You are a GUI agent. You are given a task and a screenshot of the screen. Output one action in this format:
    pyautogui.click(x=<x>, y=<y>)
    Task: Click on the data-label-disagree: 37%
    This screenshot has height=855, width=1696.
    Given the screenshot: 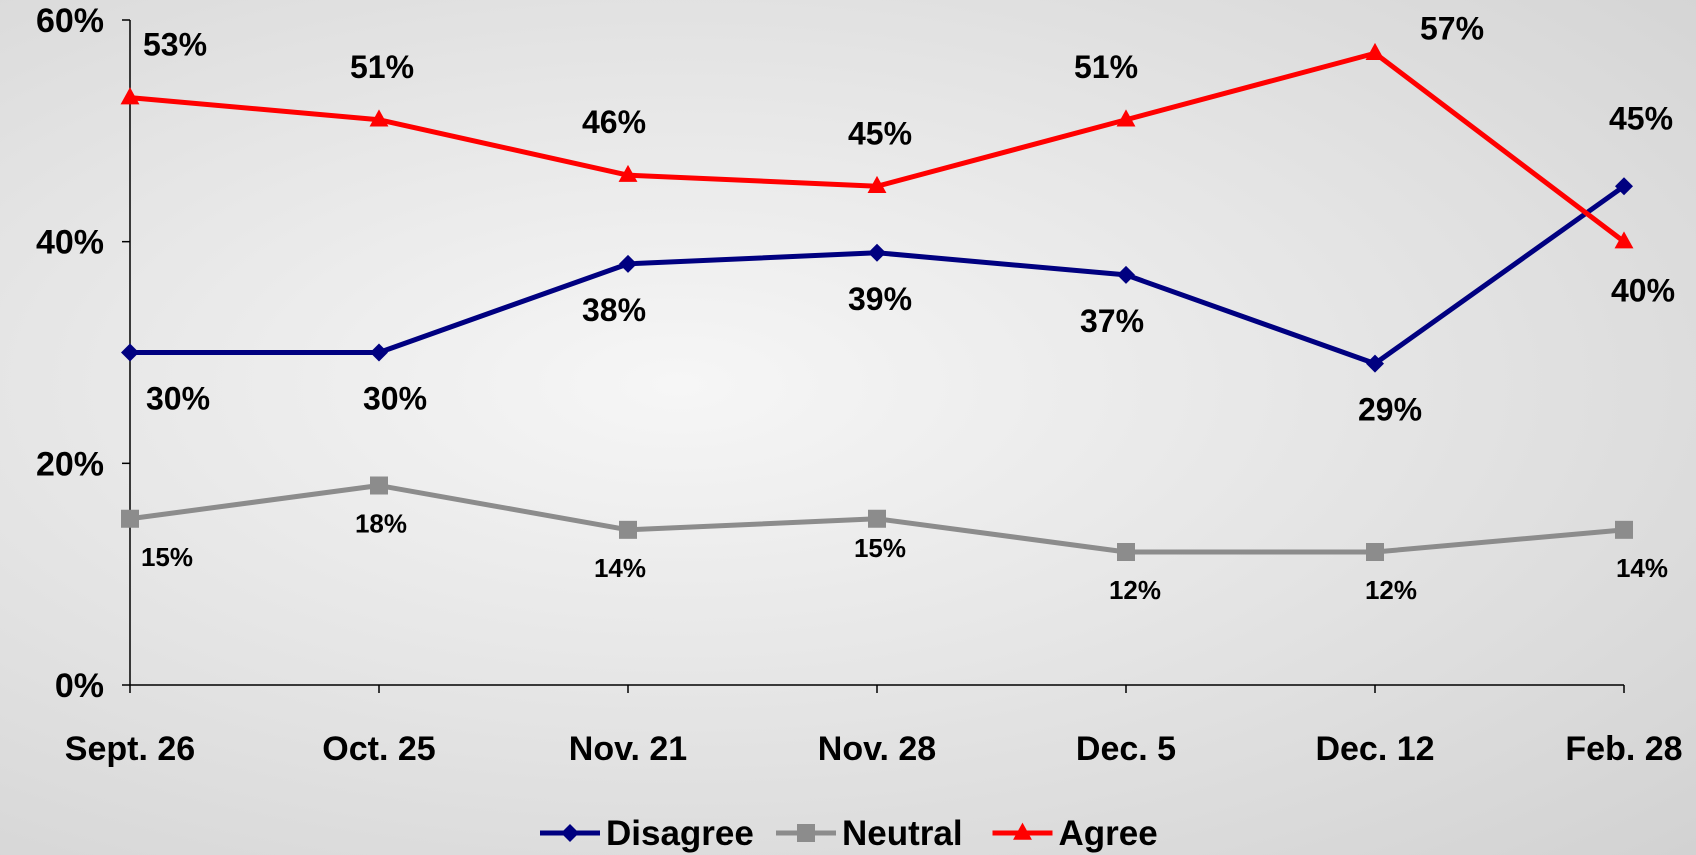 What is the action you would take?
    pyautogui.click(x=1112, y=321)
    